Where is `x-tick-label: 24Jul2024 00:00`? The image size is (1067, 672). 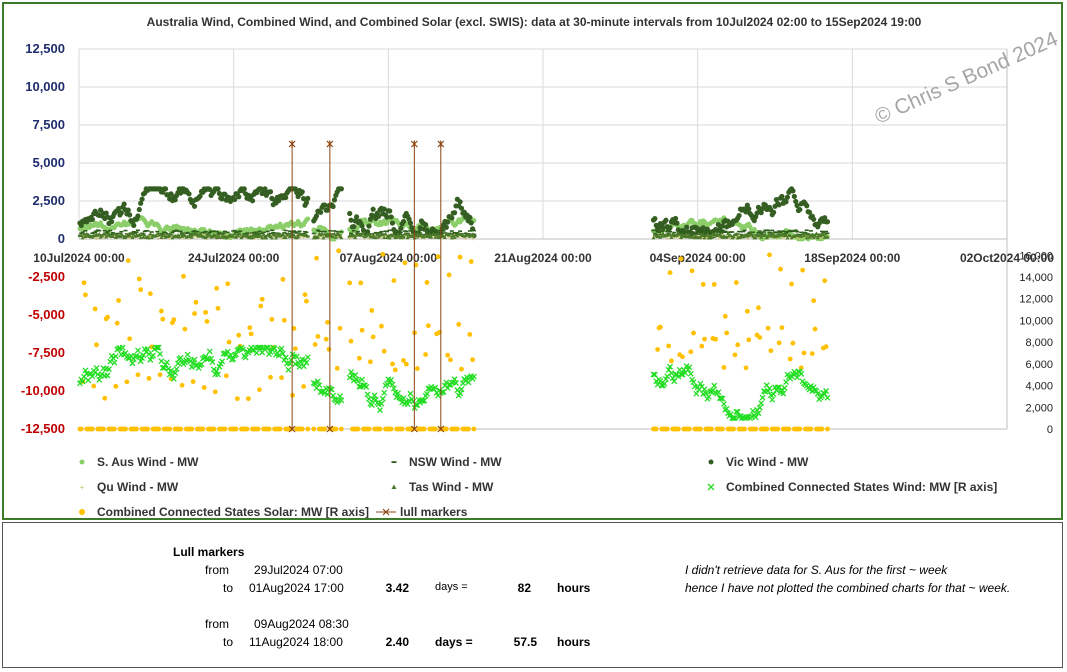 x-tick-label: 24Jul2024 00:00 is located at coordinates (234, 258).